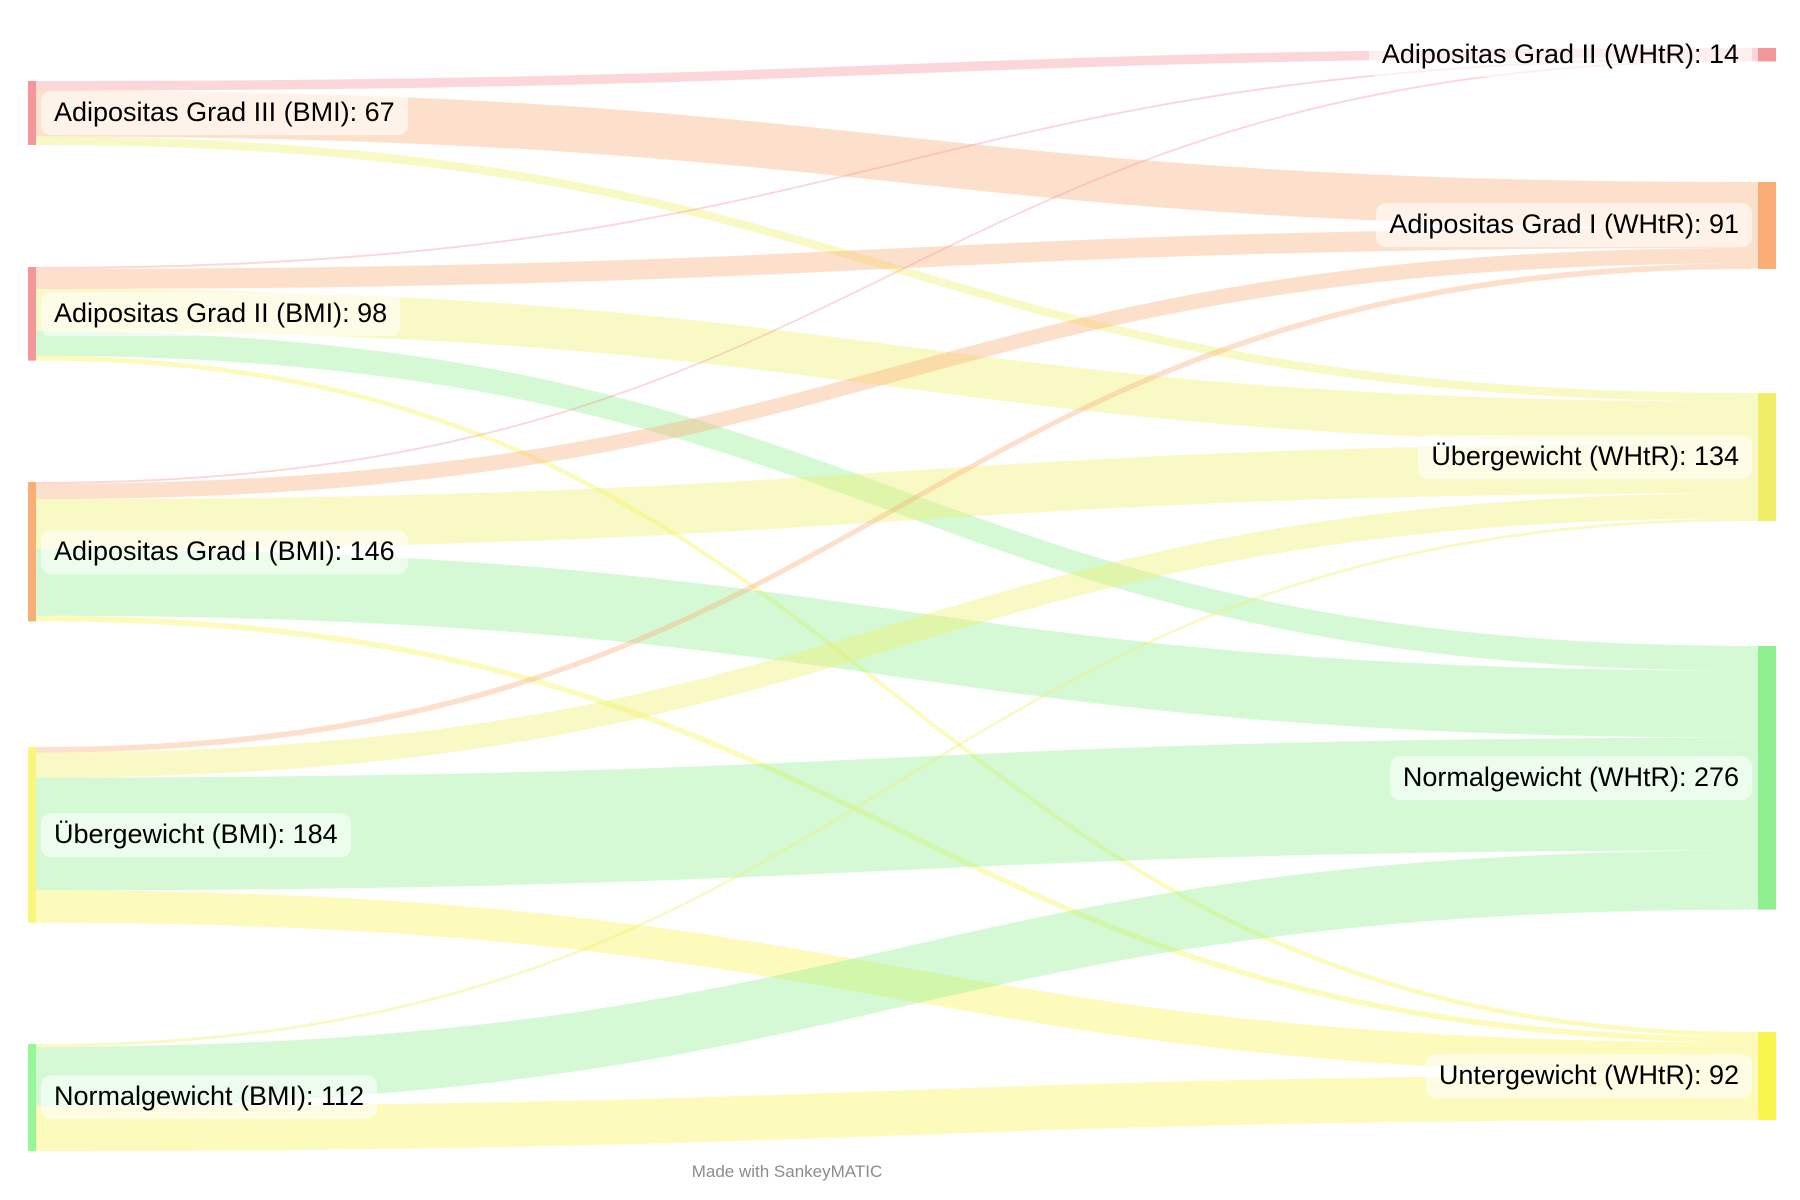  I want to click on node-bar-bmi-normalgewicht, so click(32, 1097).